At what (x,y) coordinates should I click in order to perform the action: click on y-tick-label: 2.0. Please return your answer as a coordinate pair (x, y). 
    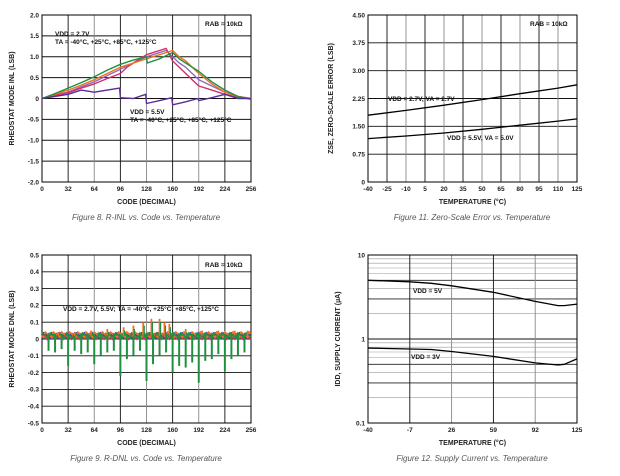
    Looking at the image, I should click on (34, 15).